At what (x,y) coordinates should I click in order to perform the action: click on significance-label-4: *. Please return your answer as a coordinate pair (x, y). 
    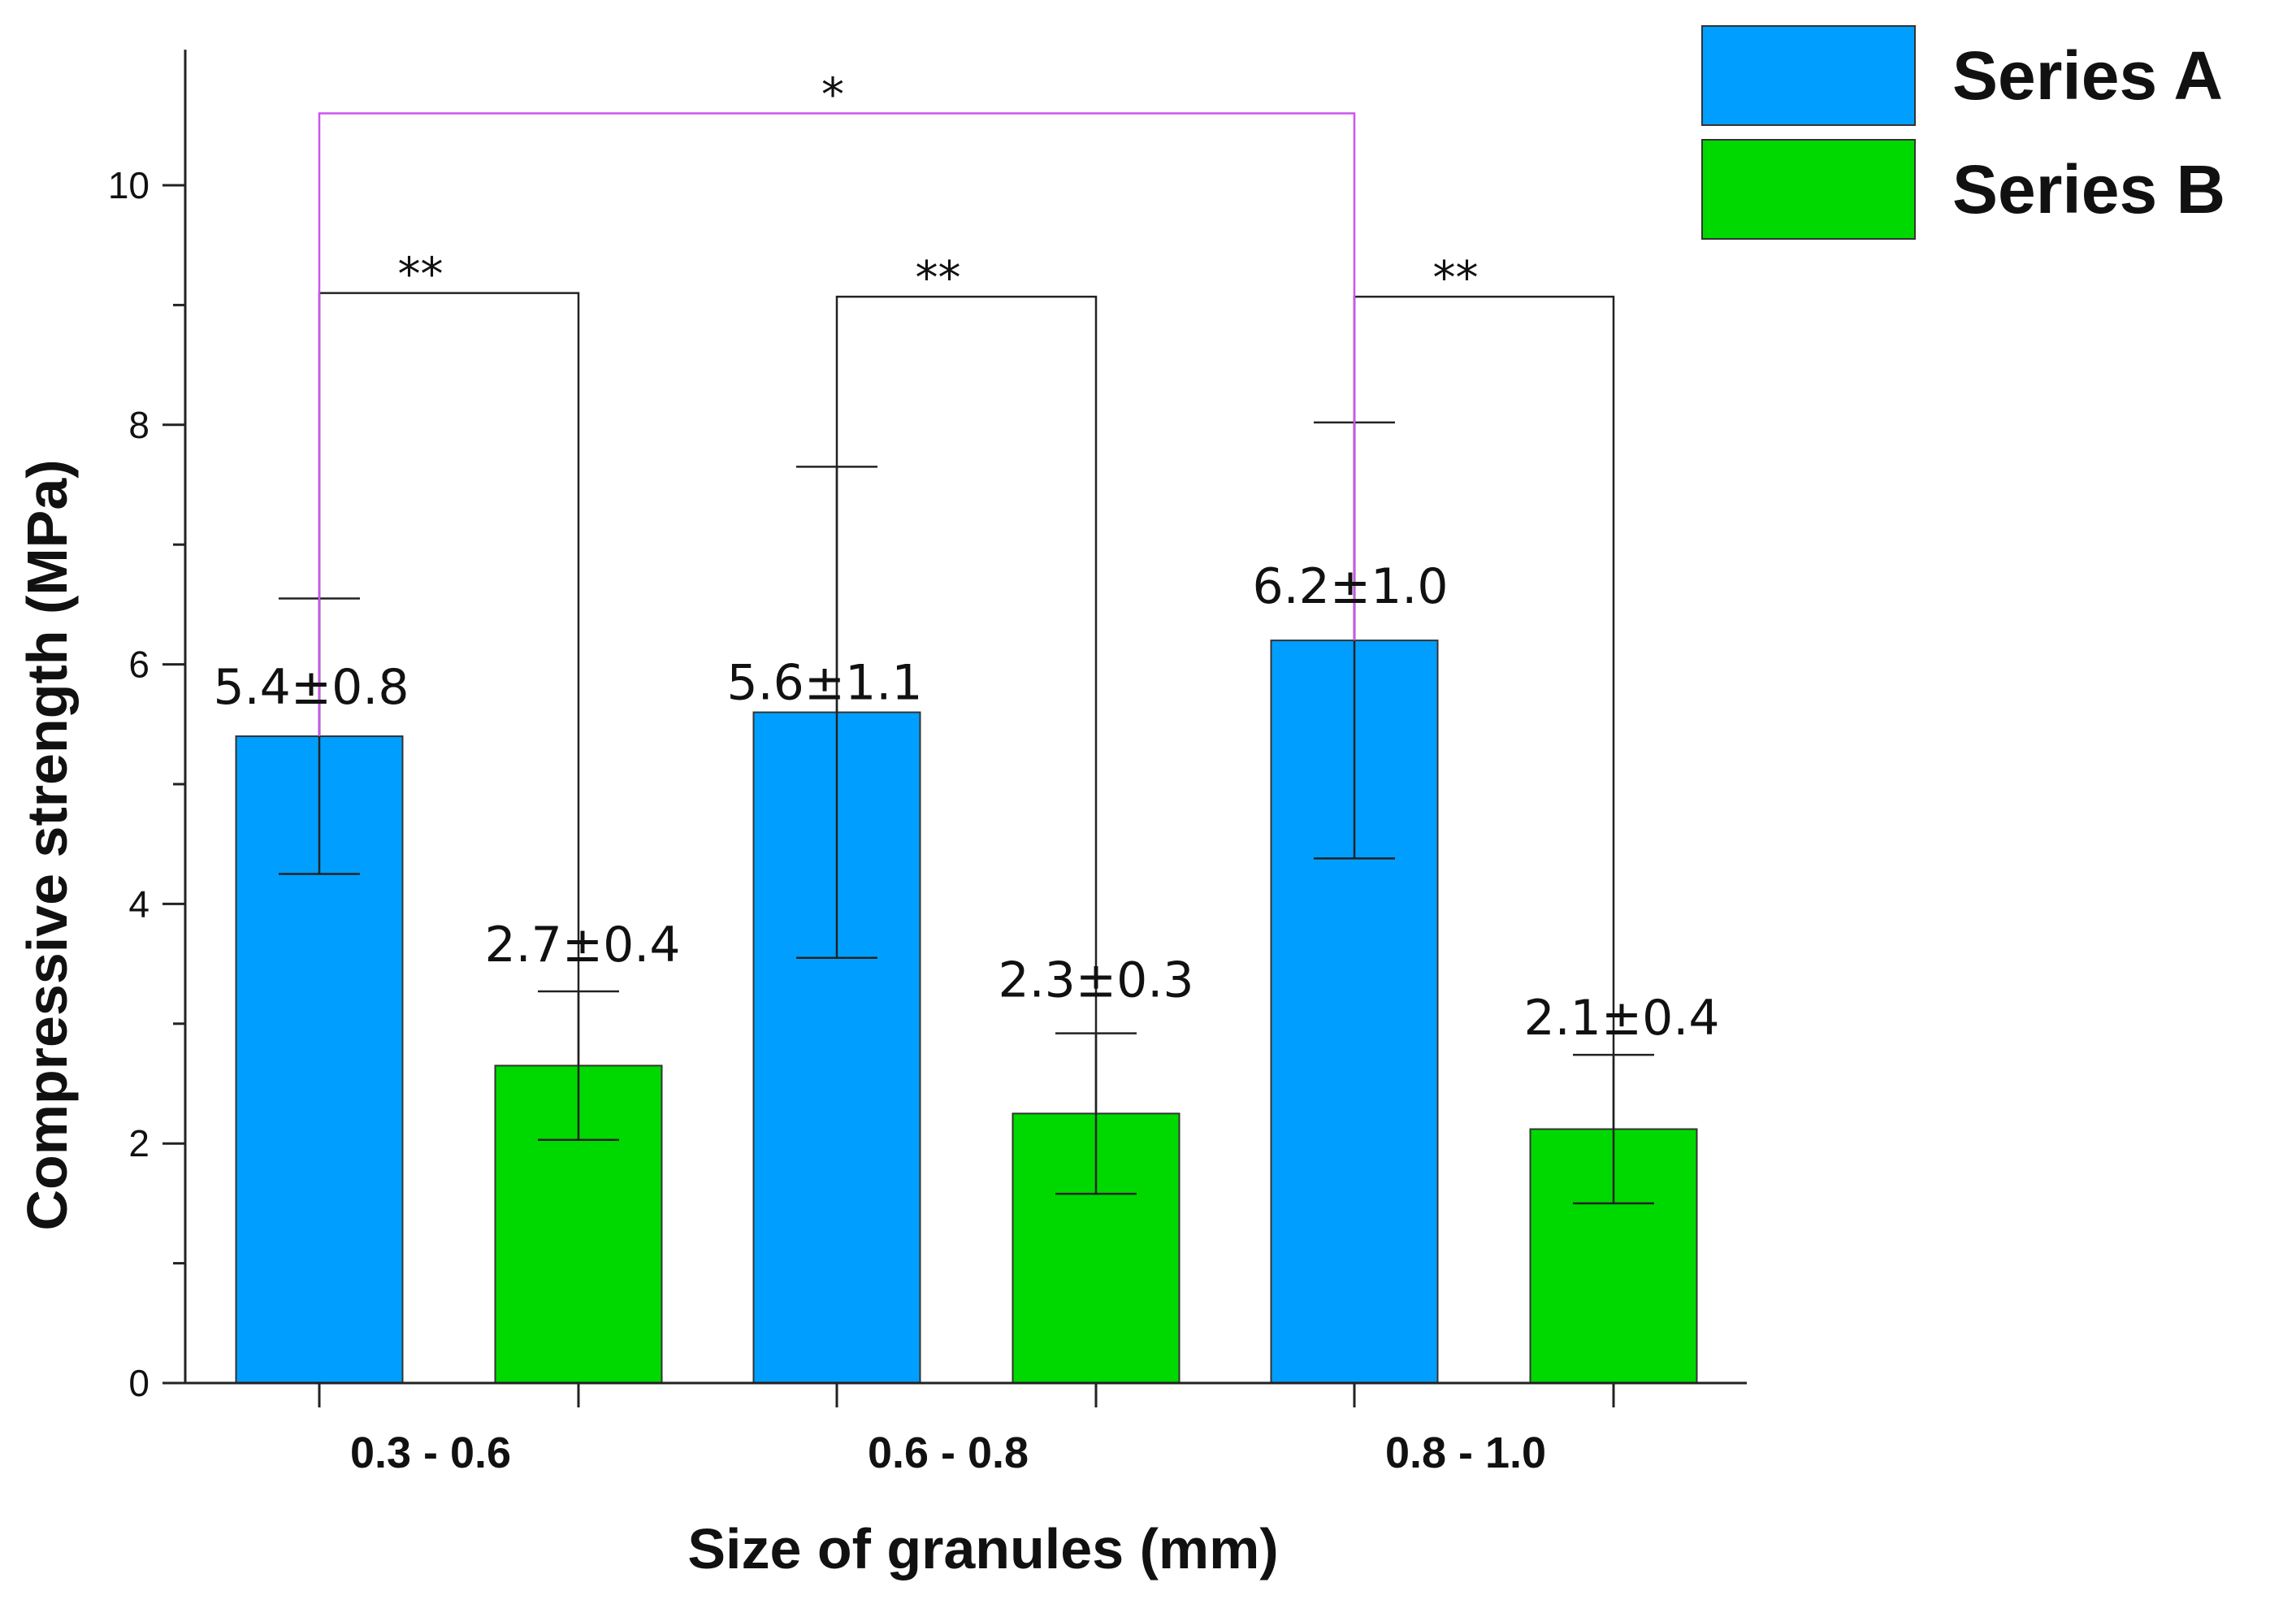
    Looking at the image, I should click on (832, 96).